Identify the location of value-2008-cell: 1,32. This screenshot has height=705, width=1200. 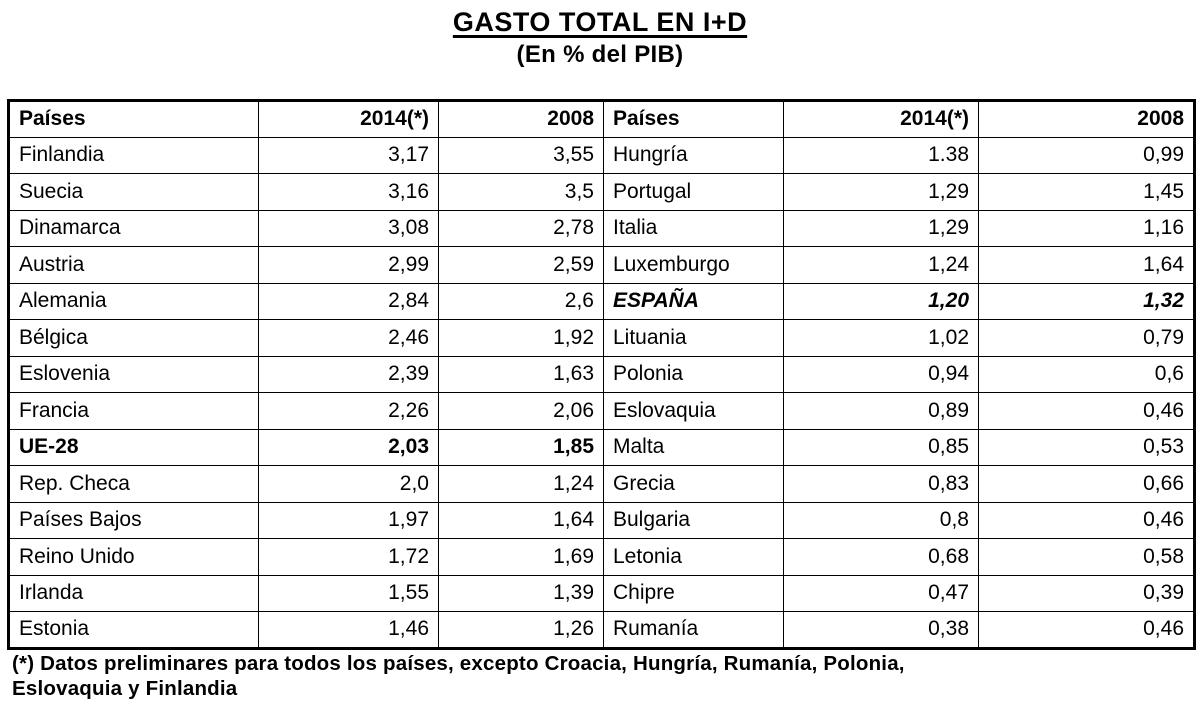
(1086, 301).